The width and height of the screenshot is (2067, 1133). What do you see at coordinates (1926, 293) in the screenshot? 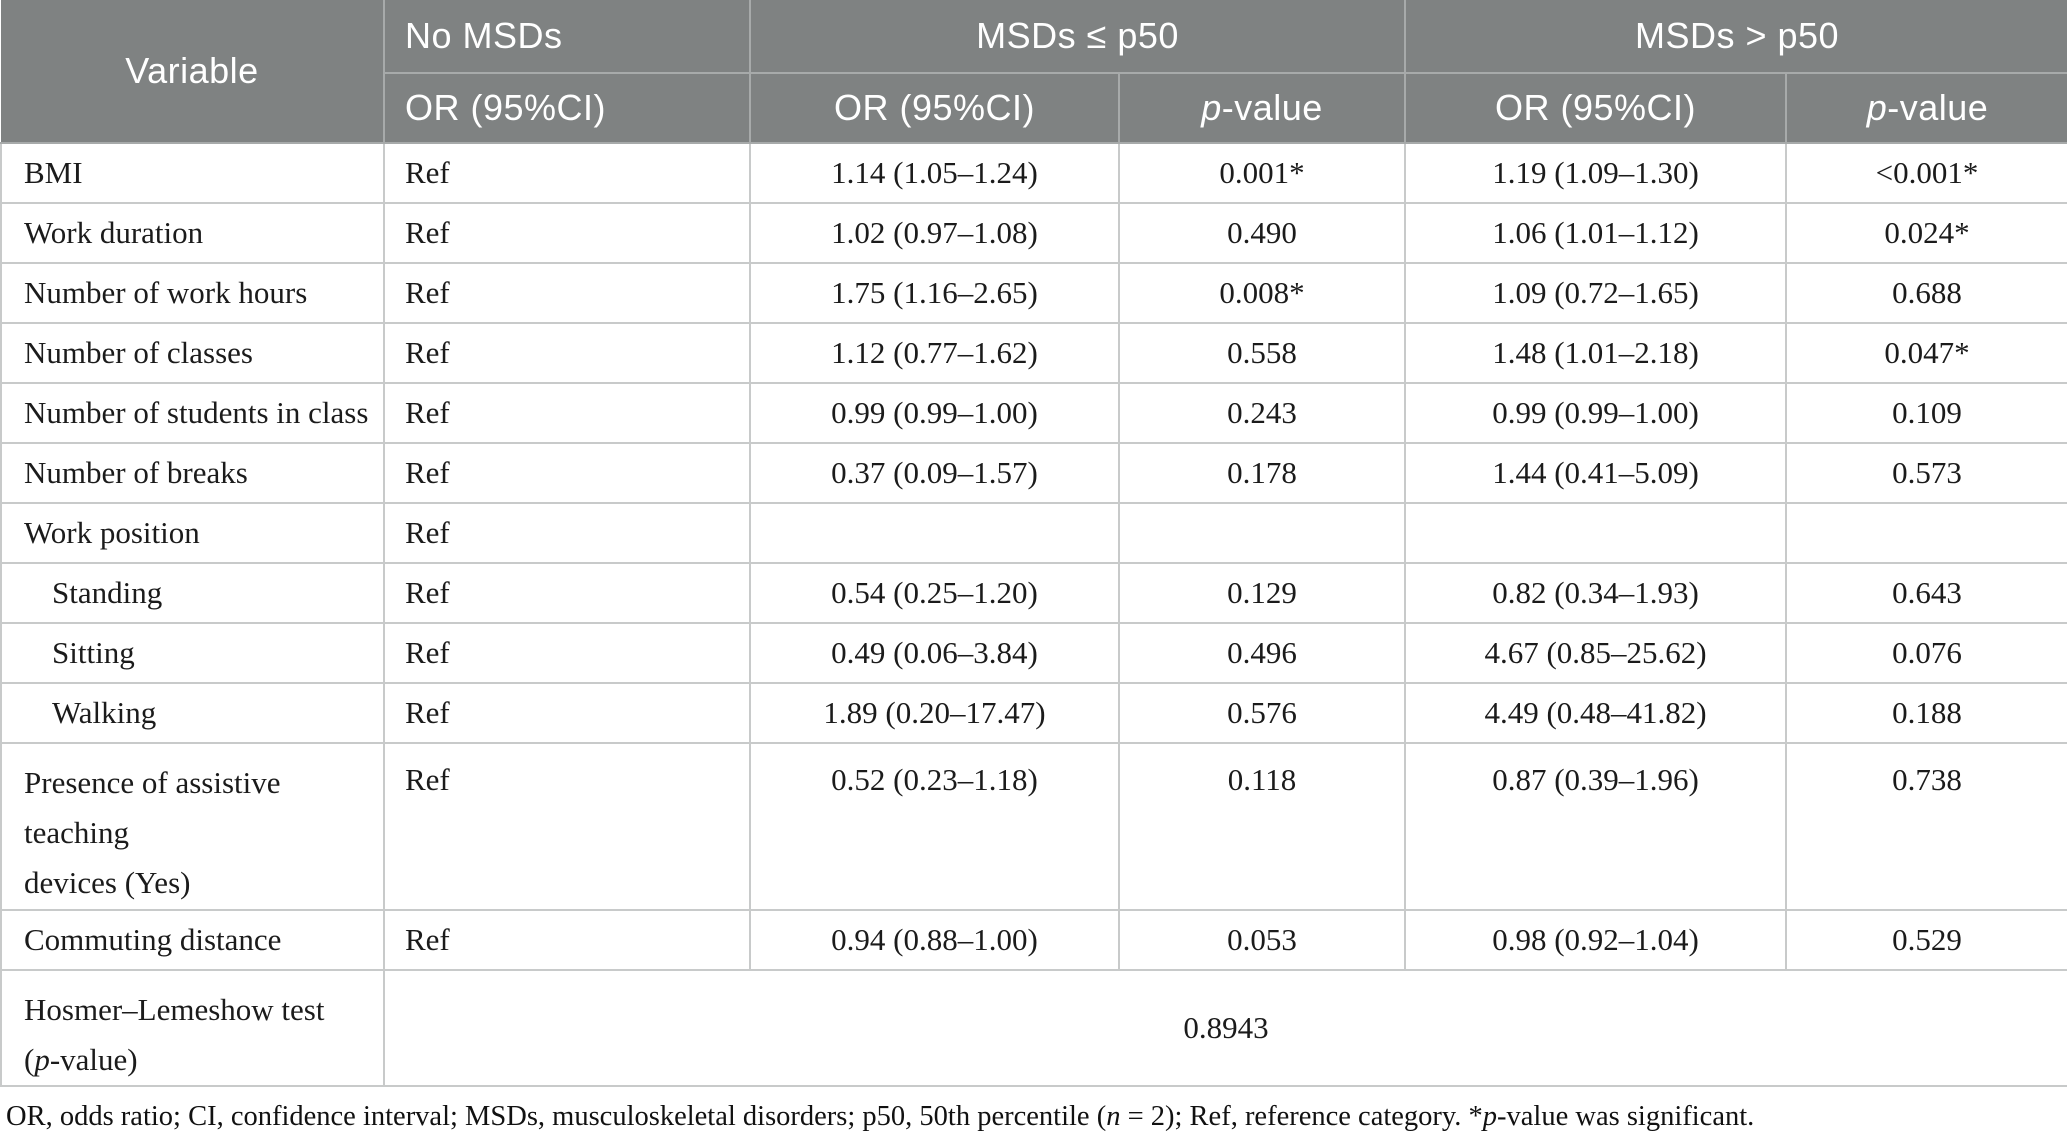
I see `msds-gt-p-cell: 0.688` at bounding box center [1926, 293].